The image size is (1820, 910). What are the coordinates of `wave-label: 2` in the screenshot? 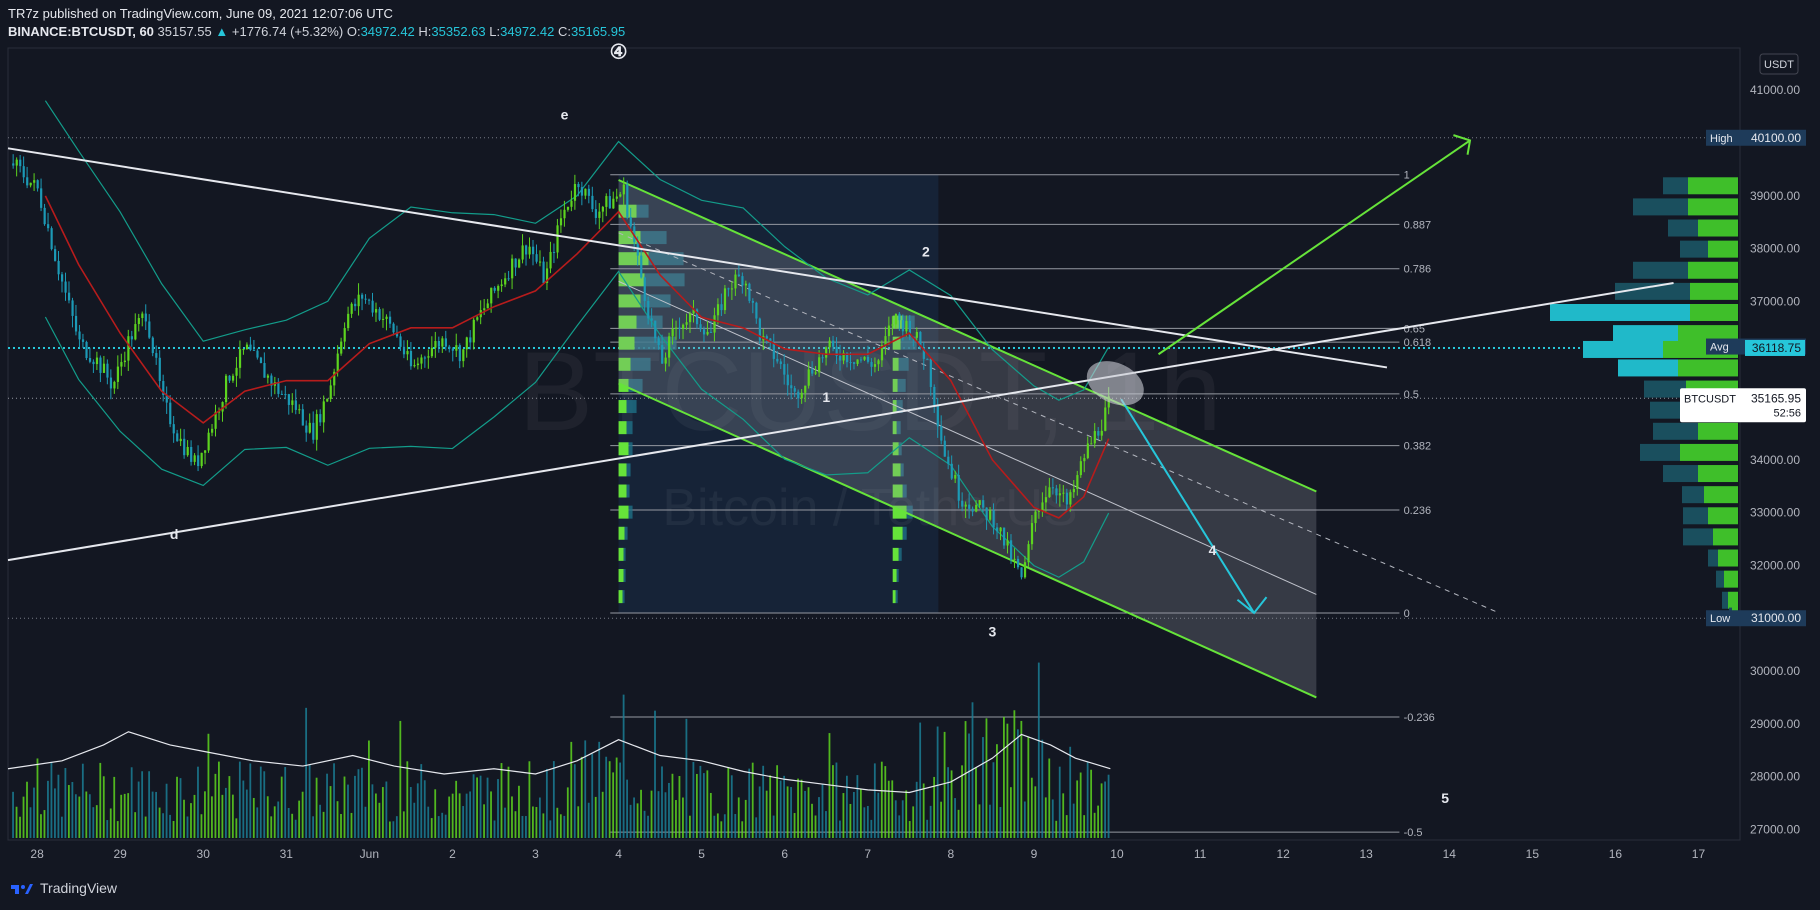 It's located at (926, 252).